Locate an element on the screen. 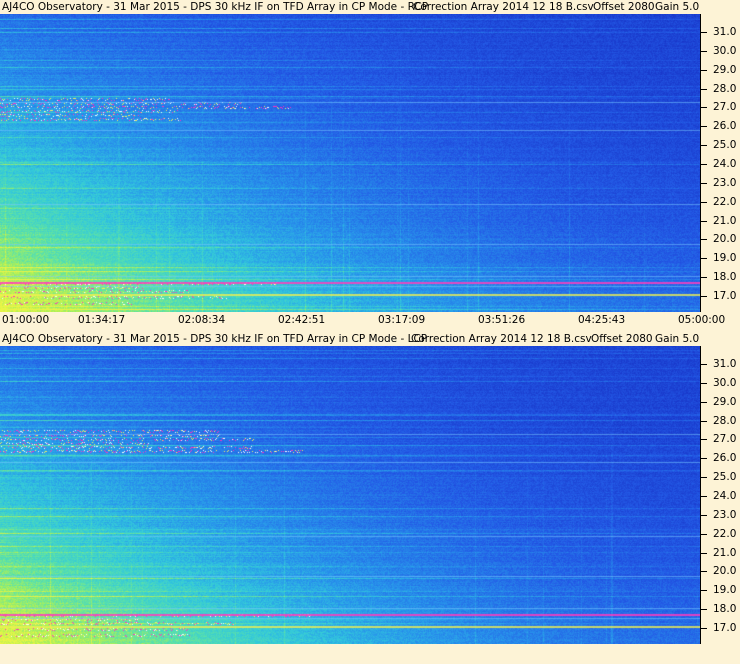 The width and height of the screenshot is (740, 664). lcp-ytick-label: 24.0 is located at coordinates (725, 496).